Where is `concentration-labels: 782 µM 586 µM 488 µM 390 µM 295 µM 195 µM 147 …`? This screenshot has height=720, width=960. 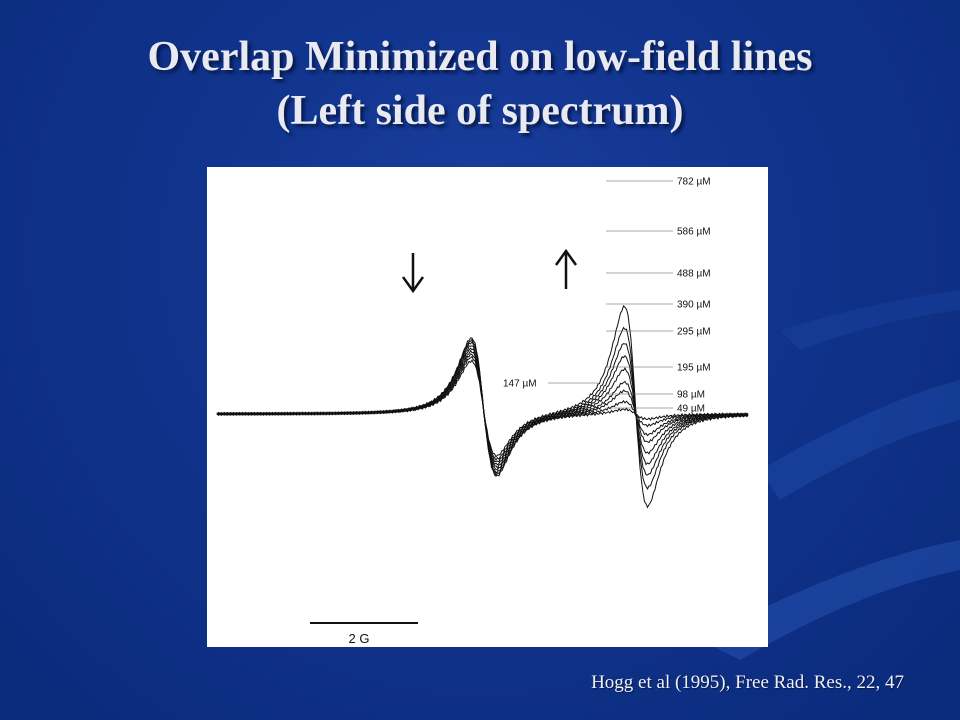
concentration-labels: 782 µM 586 µM 488 µM 390 µM 295 µM 195 µM 147 … is located at coordinates (607, 296).